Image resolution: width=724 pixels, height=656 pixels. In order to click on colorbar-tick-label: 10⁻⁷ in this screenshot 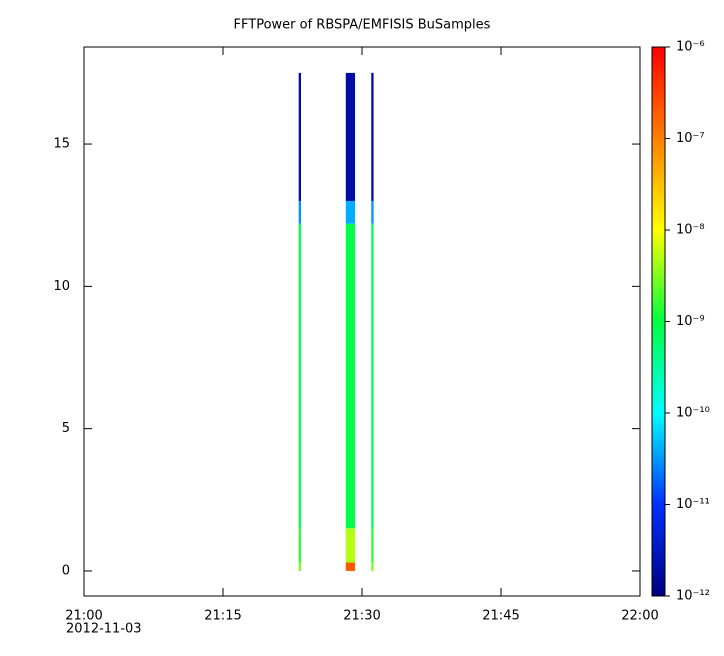, I will do `click(690, 138)`.